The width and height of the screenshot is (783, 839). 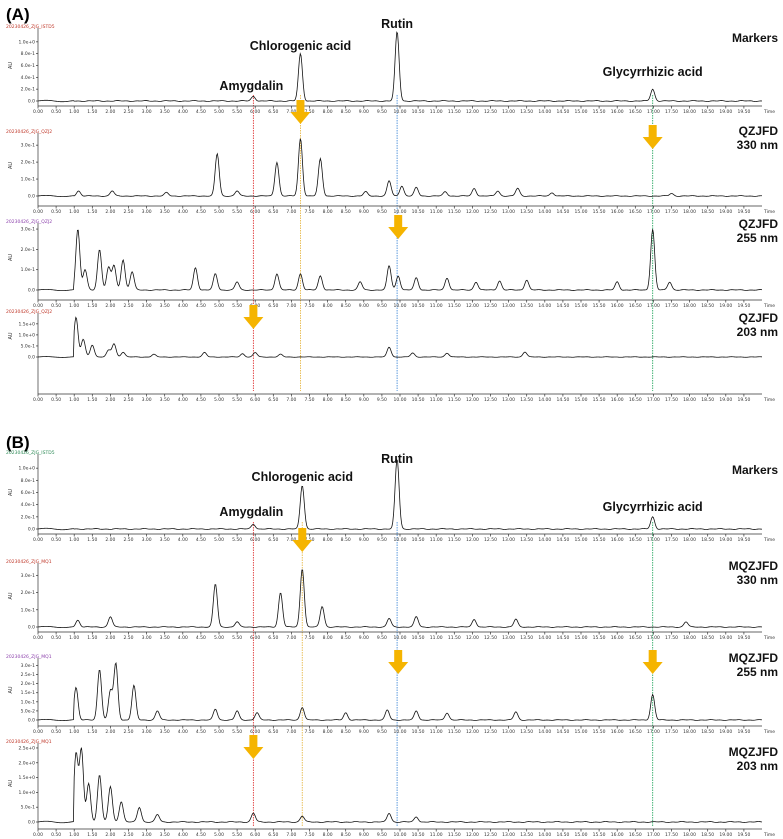 I want to click on x-tick-label: 12.50, so click(x=490, y=835).